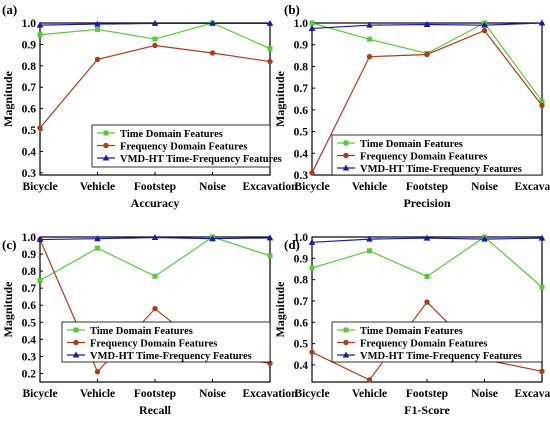 This screenshot has width=550, height=429. Describe the element at coordinates (426, 203) in the screenshot. I see `x-axis-title: Precision` at that location.